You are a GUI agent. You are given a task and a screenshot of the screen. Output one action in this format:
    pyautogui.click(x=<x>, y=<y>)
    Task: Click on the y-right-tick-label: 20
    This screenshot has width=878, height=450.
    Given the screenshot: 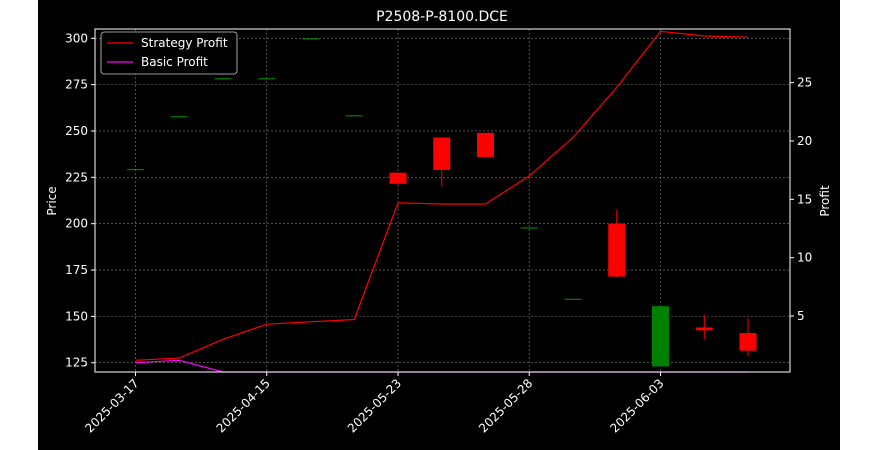 What is the action you would take?
    pyautogui.click(x=804, y=141)
    